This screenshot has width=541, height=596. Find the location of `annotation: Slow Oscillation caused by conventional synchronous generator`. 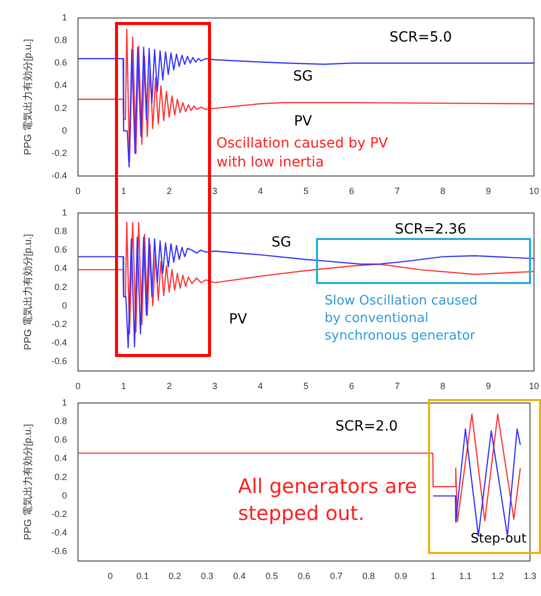

annotation: Slow Oscillation caused by conventional synchronous generator is located at coordinates (401, 318).